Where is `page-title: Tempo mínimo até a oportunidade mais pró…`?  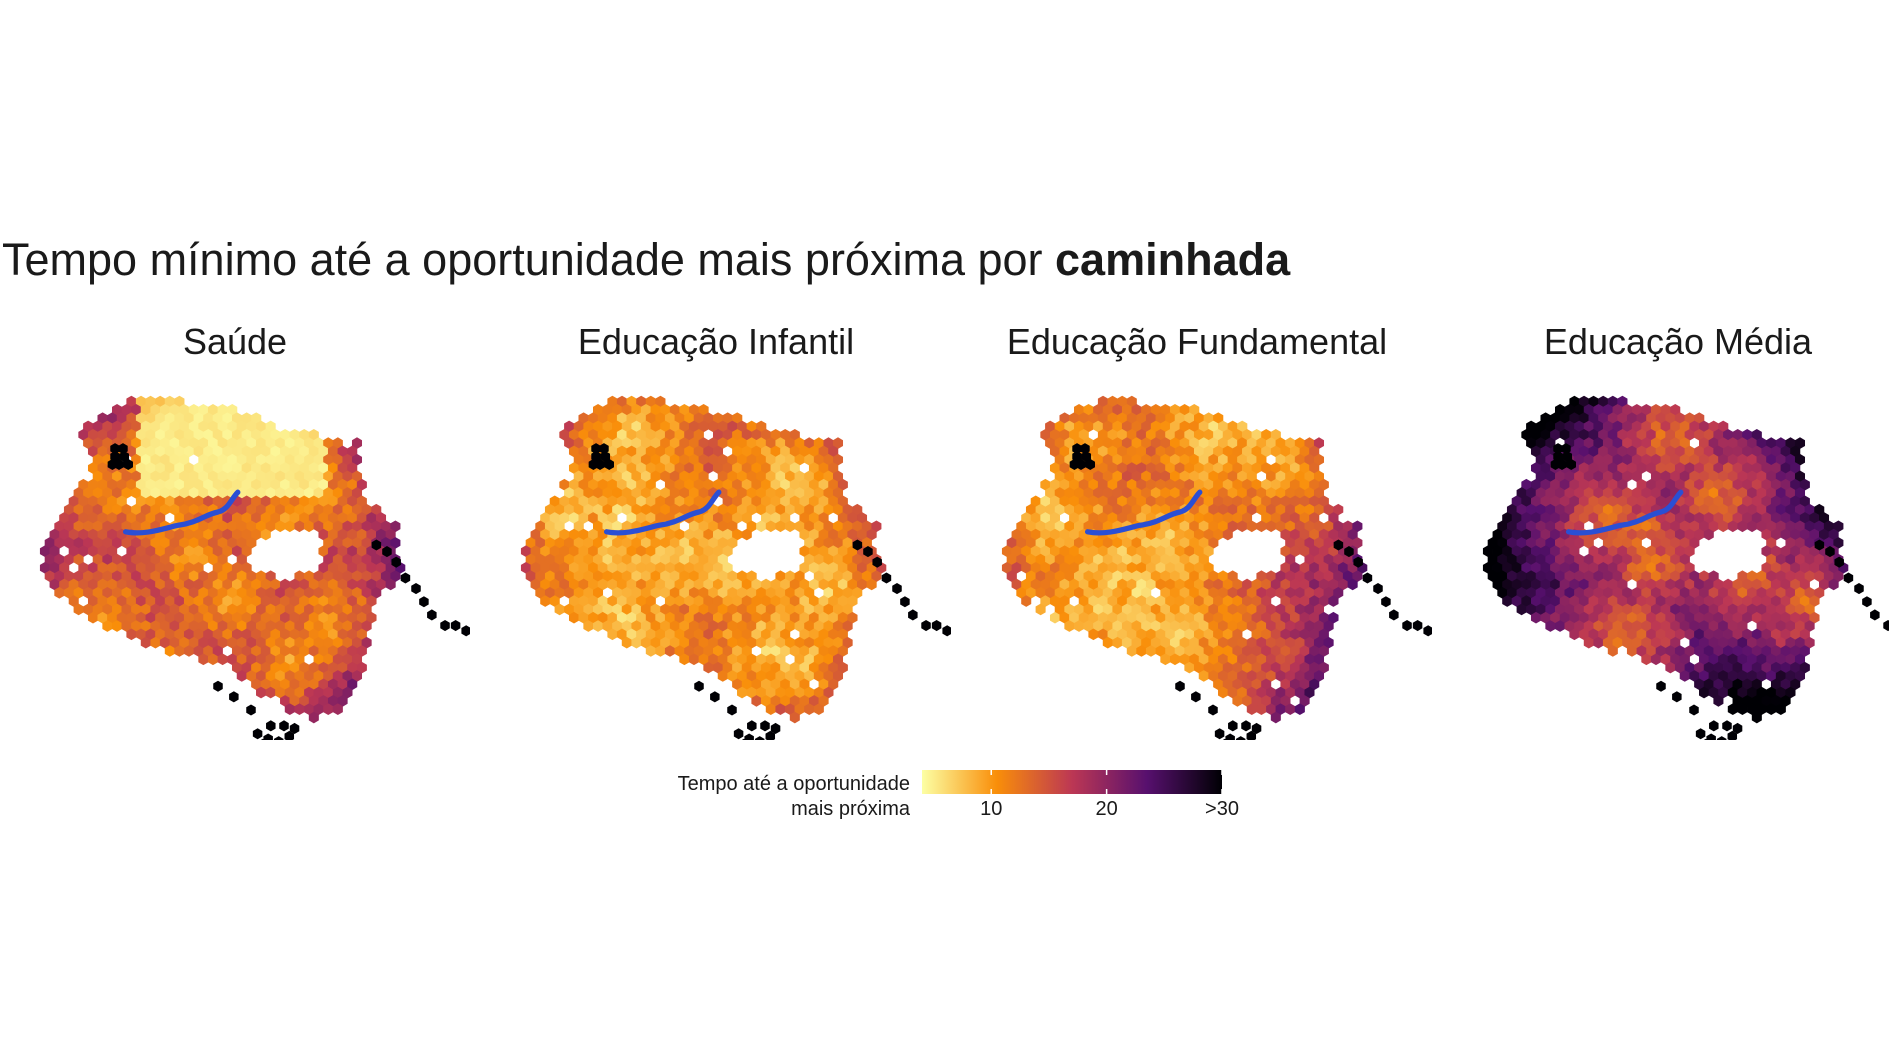
page-title: Tempo mínimo até a oportunidade mais pró… is located at coordinates (646, 260).